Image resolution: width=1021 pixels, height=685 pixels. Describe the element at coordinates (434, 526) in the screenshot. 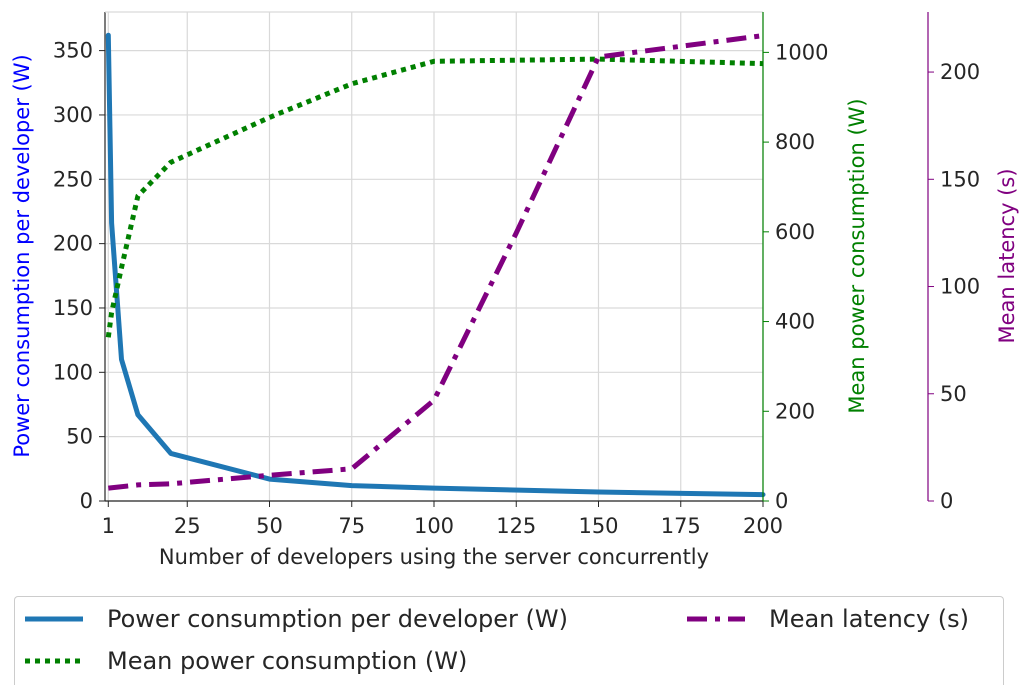

I see `x-tick-label: 100` at that location.